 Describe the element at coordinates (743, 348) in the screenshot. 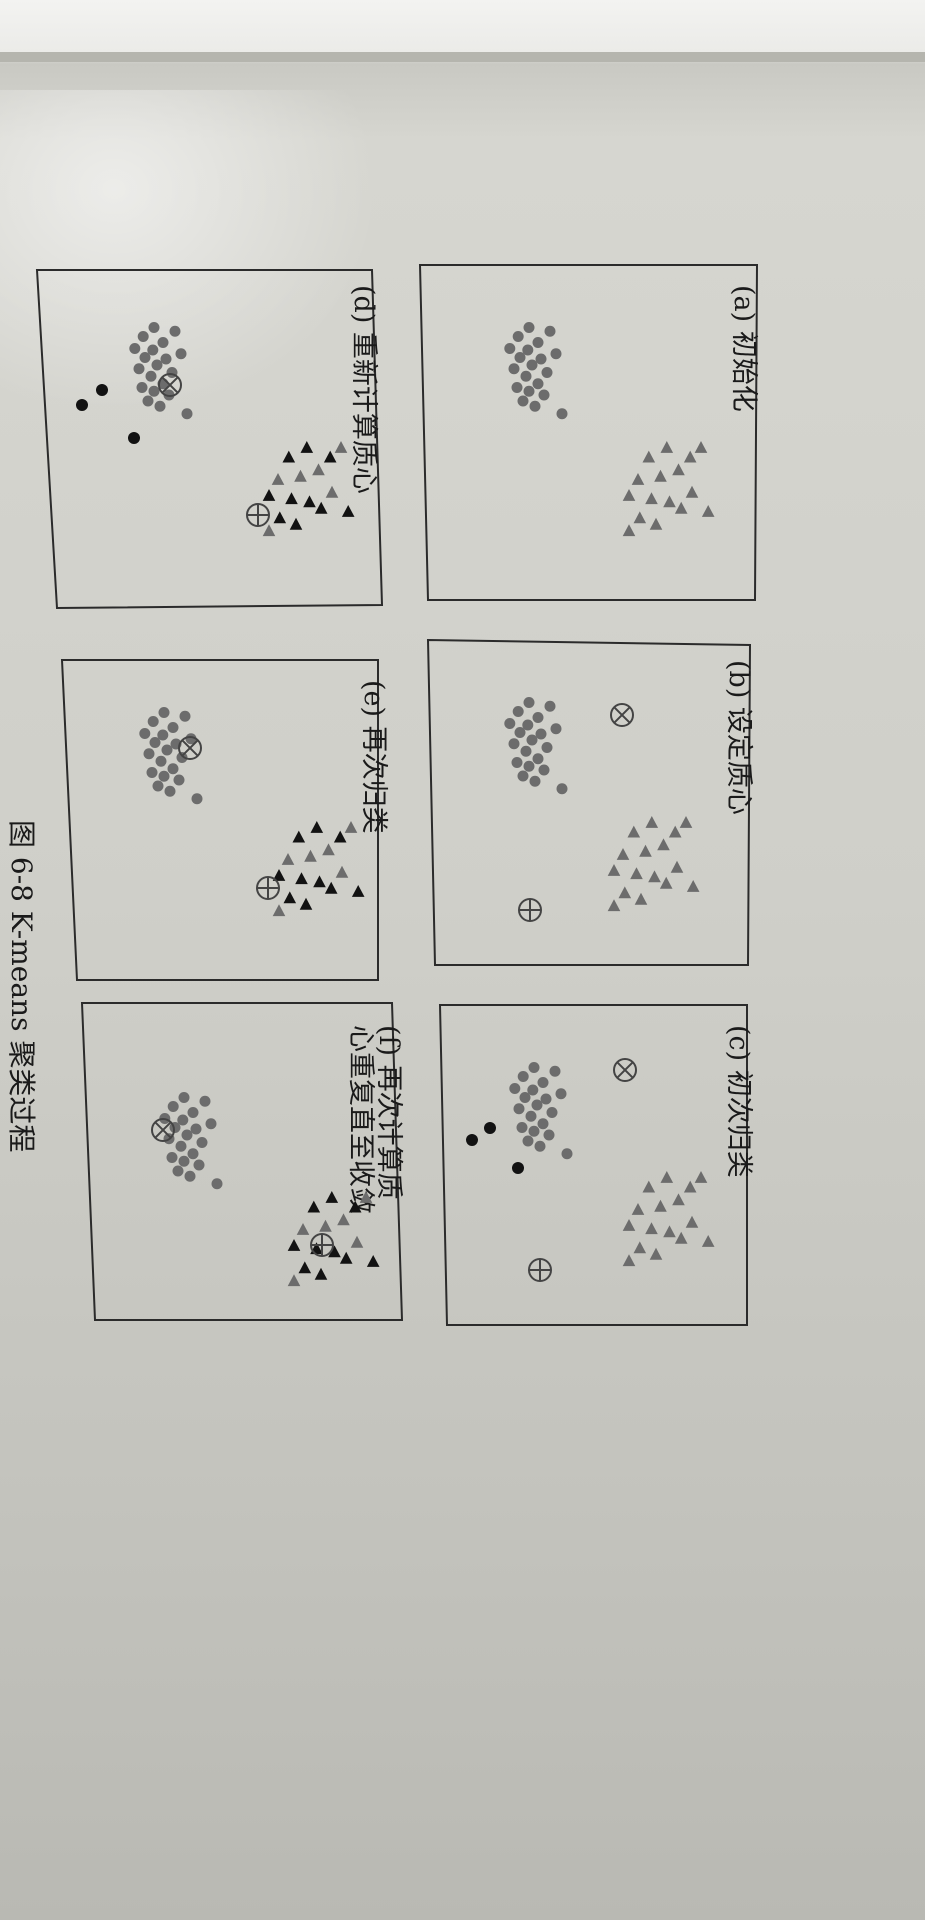

I see `panel-label: (a) 初始化` at that location.